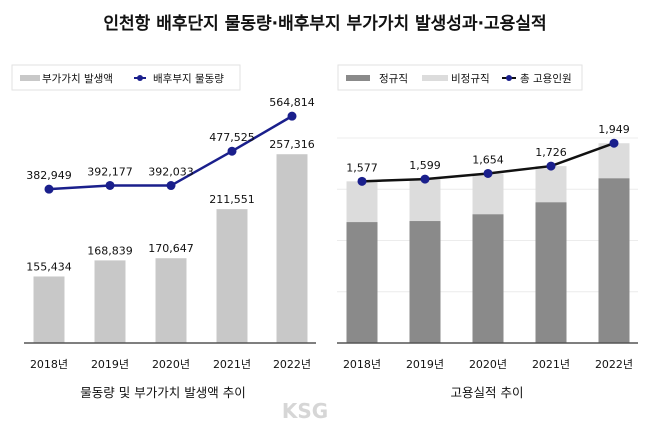 Image resolution: width=650 pixels, height=441 pixels. Describe the element at coordinates (362, 167) in the screenshot. I see `line-data-label: 1,577` at that location.